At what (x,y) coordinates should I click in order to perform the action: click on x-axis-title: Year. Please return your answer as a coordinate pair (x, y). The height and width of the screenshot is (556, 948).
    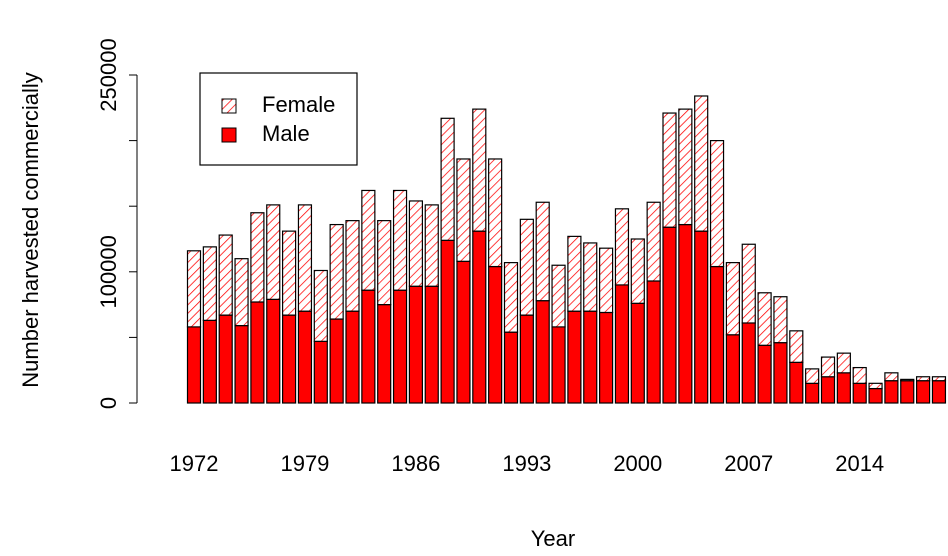
    Looking at the image, I should click on (553, 538).